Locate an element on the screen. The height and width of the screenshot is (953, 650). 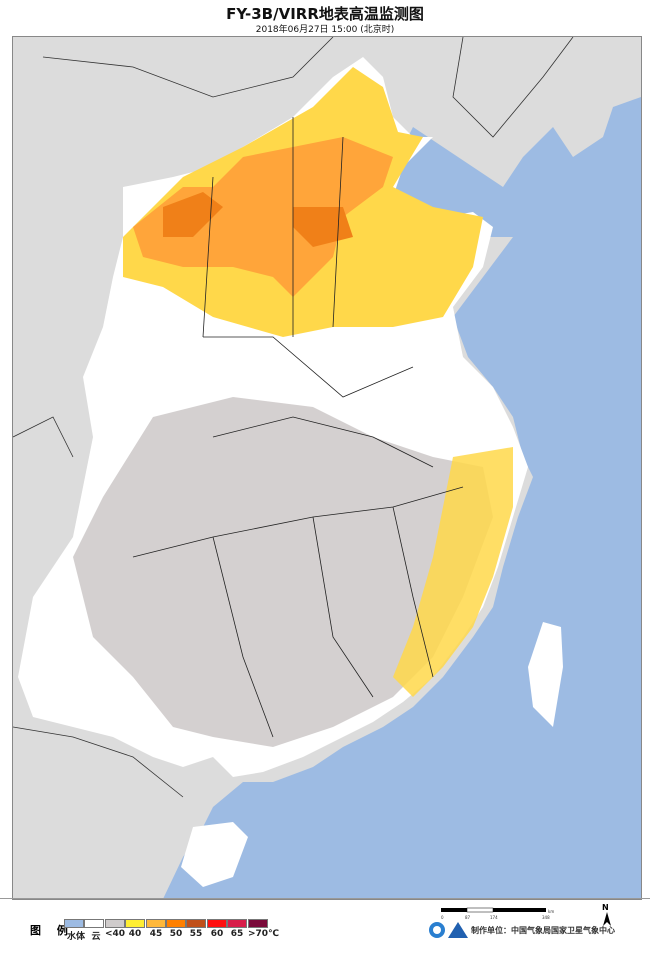
north-arrow-icon: N is located at coordinates (607, 915).